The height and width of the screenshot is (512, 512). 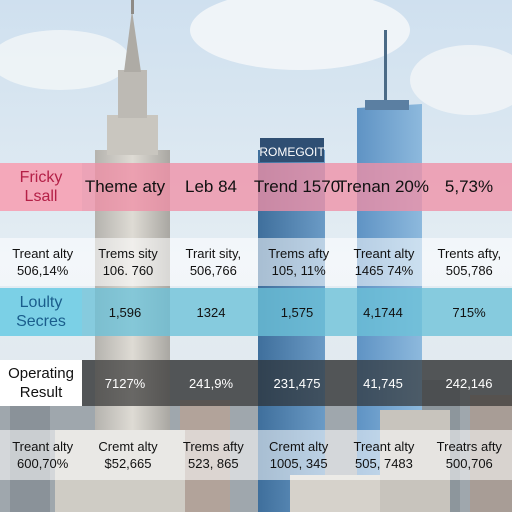 What do you see at coordinates (383, 312) in the screenshot?
I see `table-cell: 4,1744` at bounding box center [383, 312].